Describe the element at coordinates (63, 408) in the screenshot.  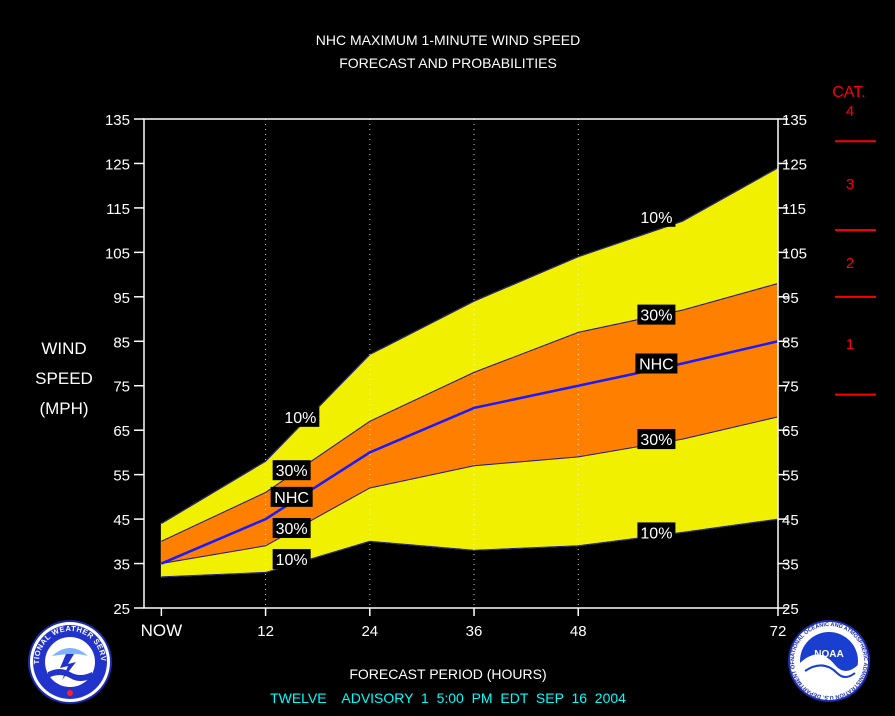
I see `y-axis-label-line3: (MPH)` at that location.